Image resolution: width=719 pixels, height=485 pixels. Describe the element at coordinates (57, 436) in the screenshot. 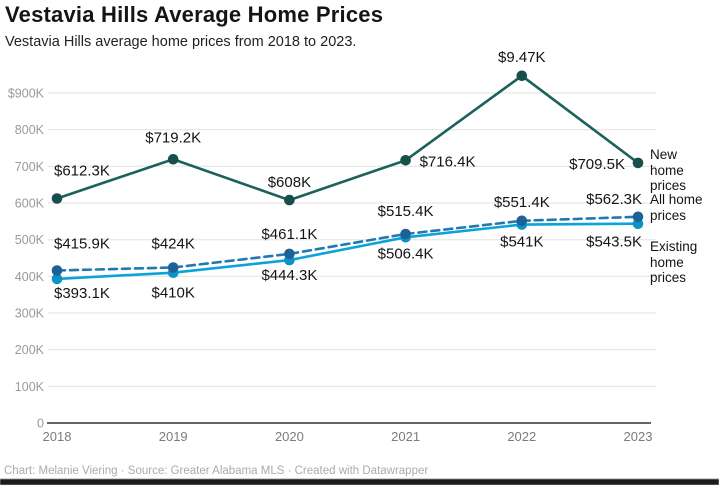

I see `x-tick-label: 2018` at that location.